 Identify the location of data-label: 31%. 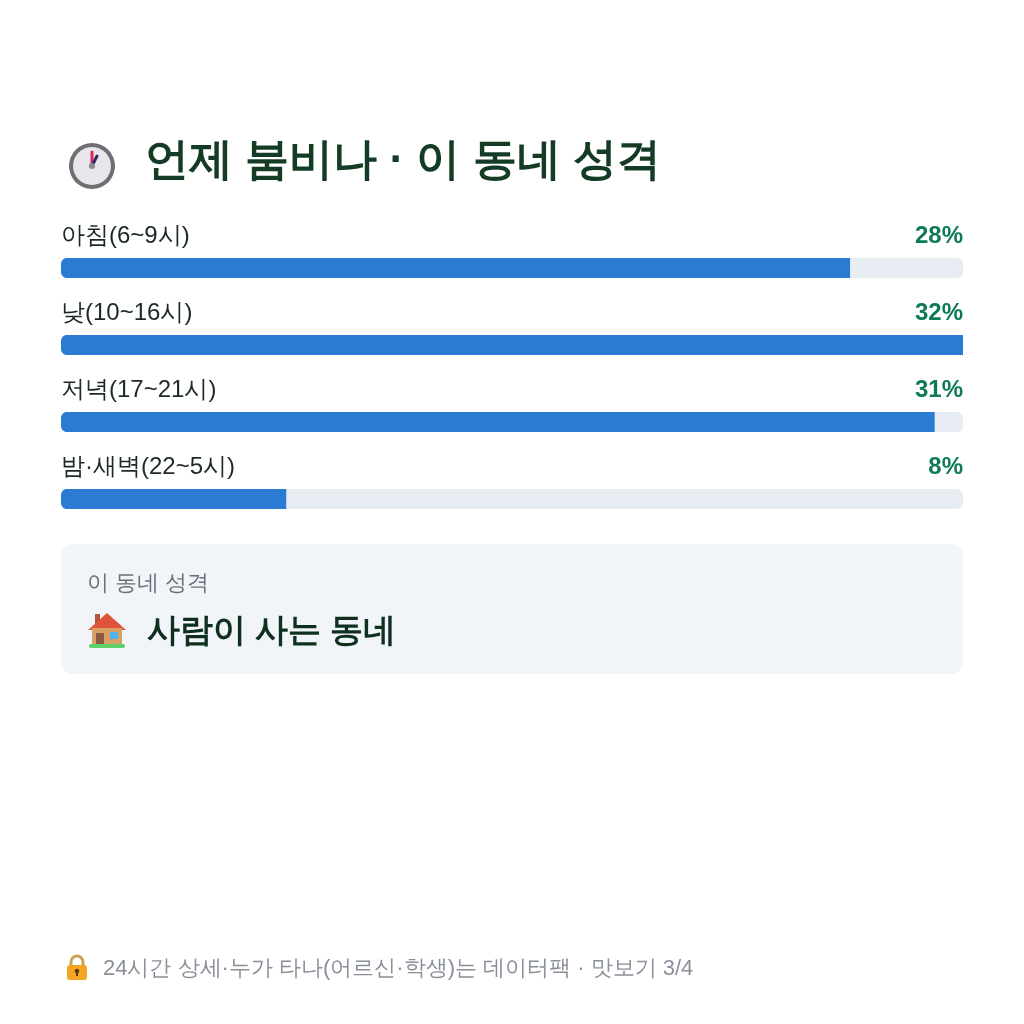
(938, 388).